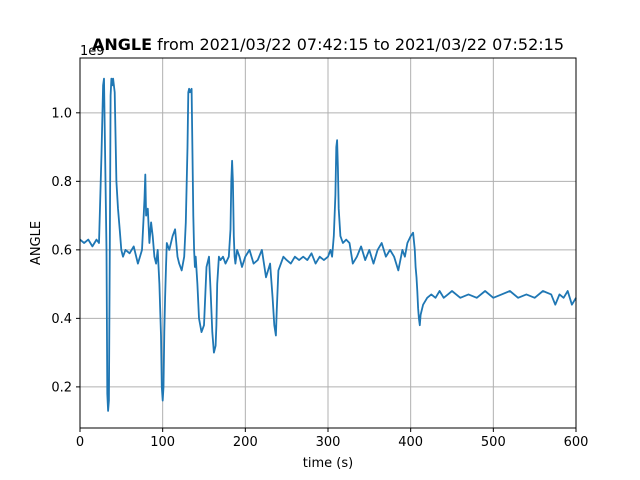 This screenshot has height=480, width=640. I want to click on y-offset-text: 1e9, so click(92, 51).